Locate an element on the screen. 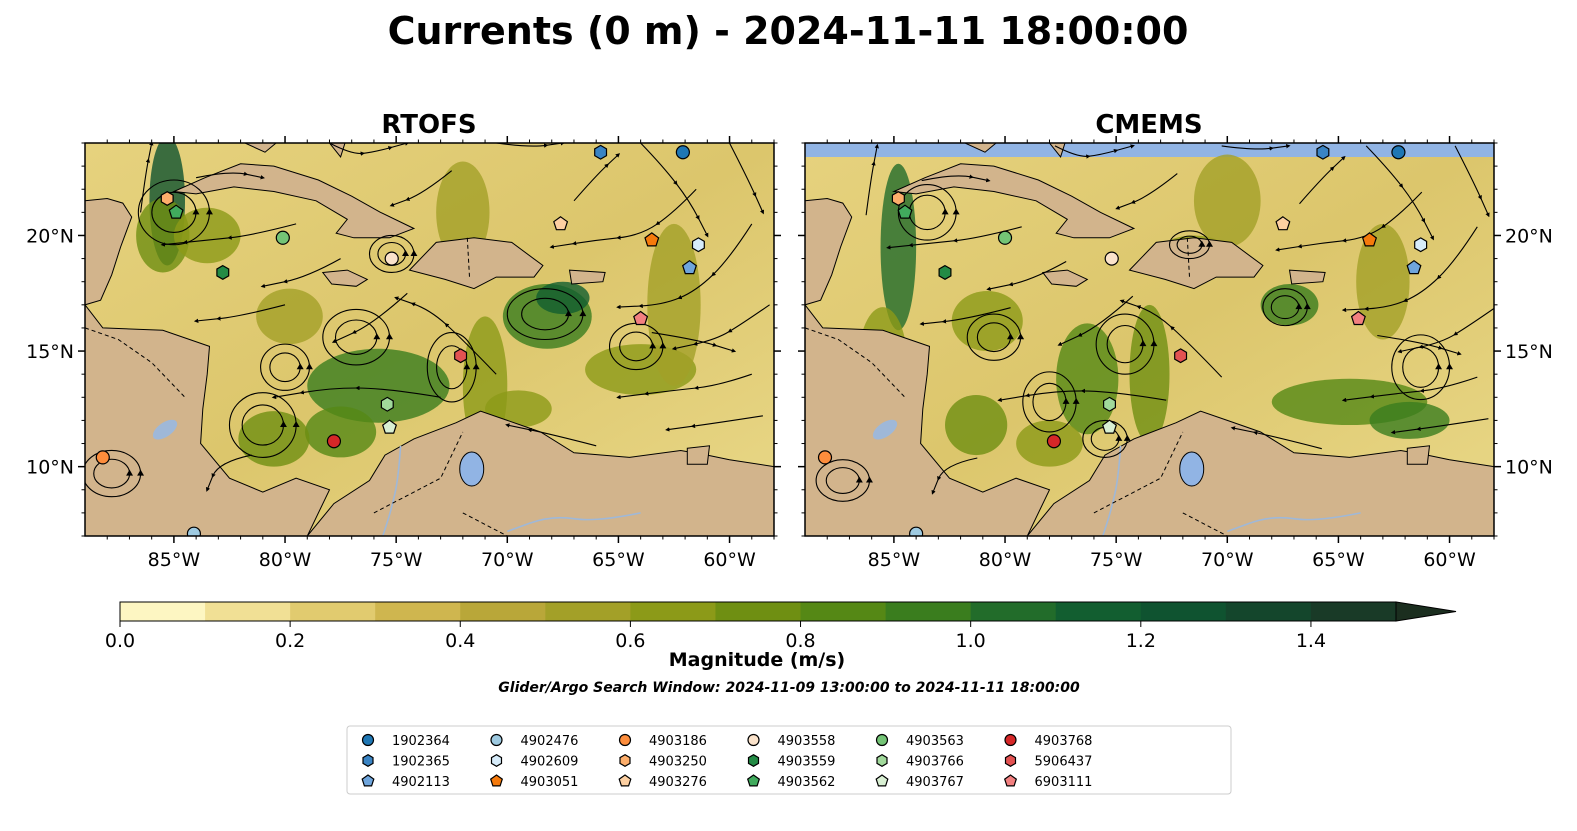 This screenshot has width=1577, height=831. float-4903766-rtofs is located at coordinates (387, 404).